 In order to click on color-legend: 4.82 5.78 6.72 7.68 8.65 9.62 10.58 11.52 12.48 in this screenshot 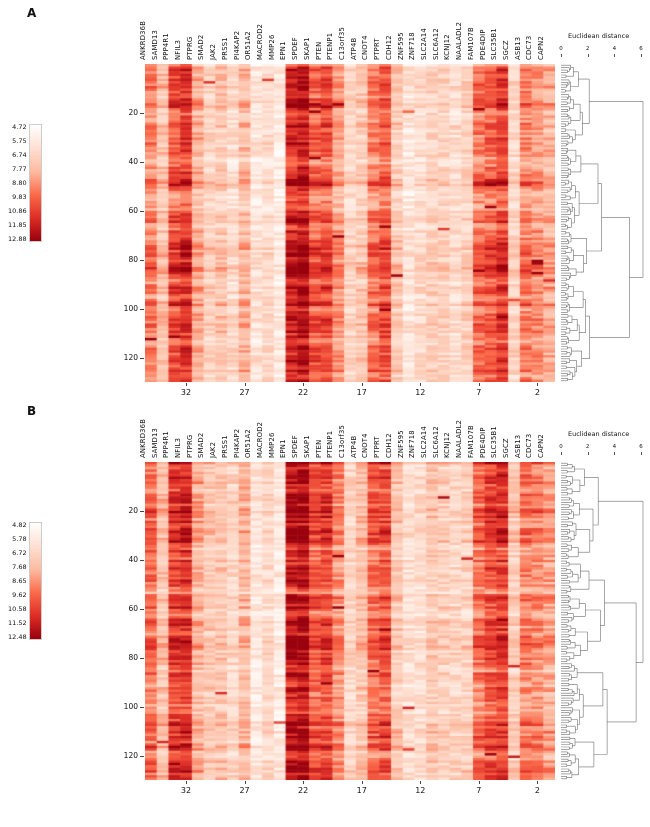, I will do `click(25, 581)`.